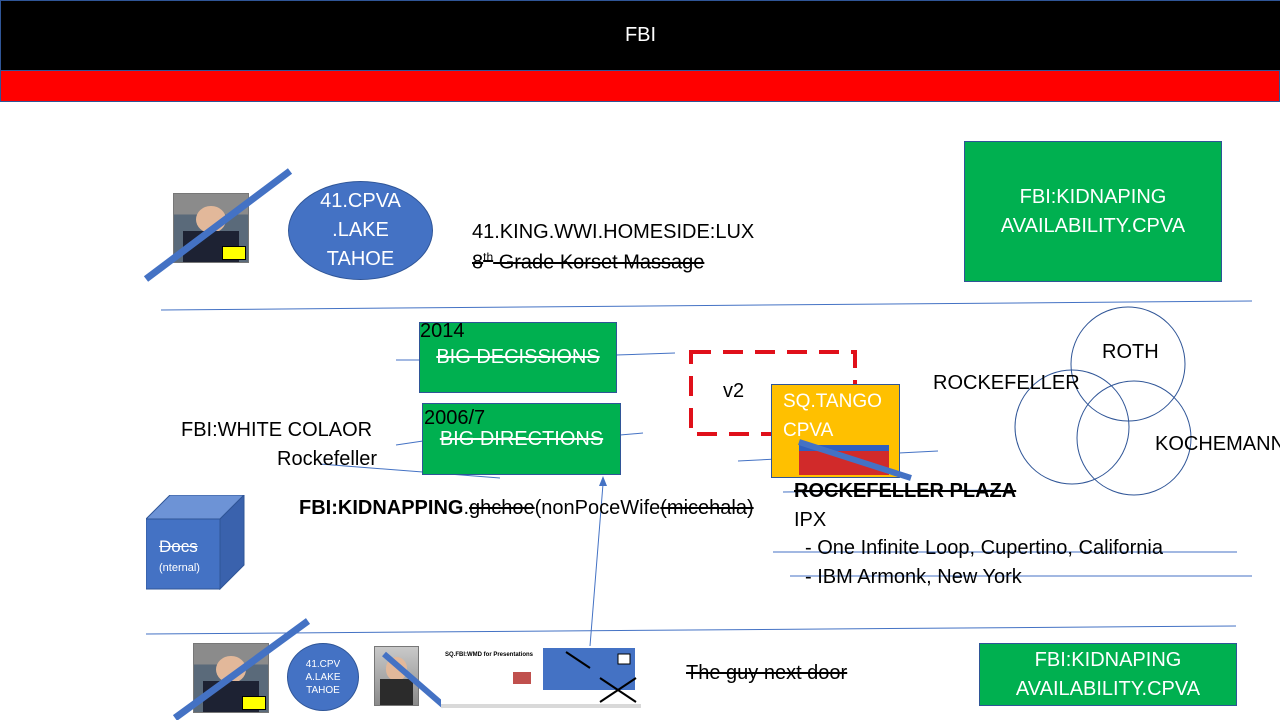 This screenshot has width=1280, height=720. I want to click on venn-circle-right, so click(1134, 438).